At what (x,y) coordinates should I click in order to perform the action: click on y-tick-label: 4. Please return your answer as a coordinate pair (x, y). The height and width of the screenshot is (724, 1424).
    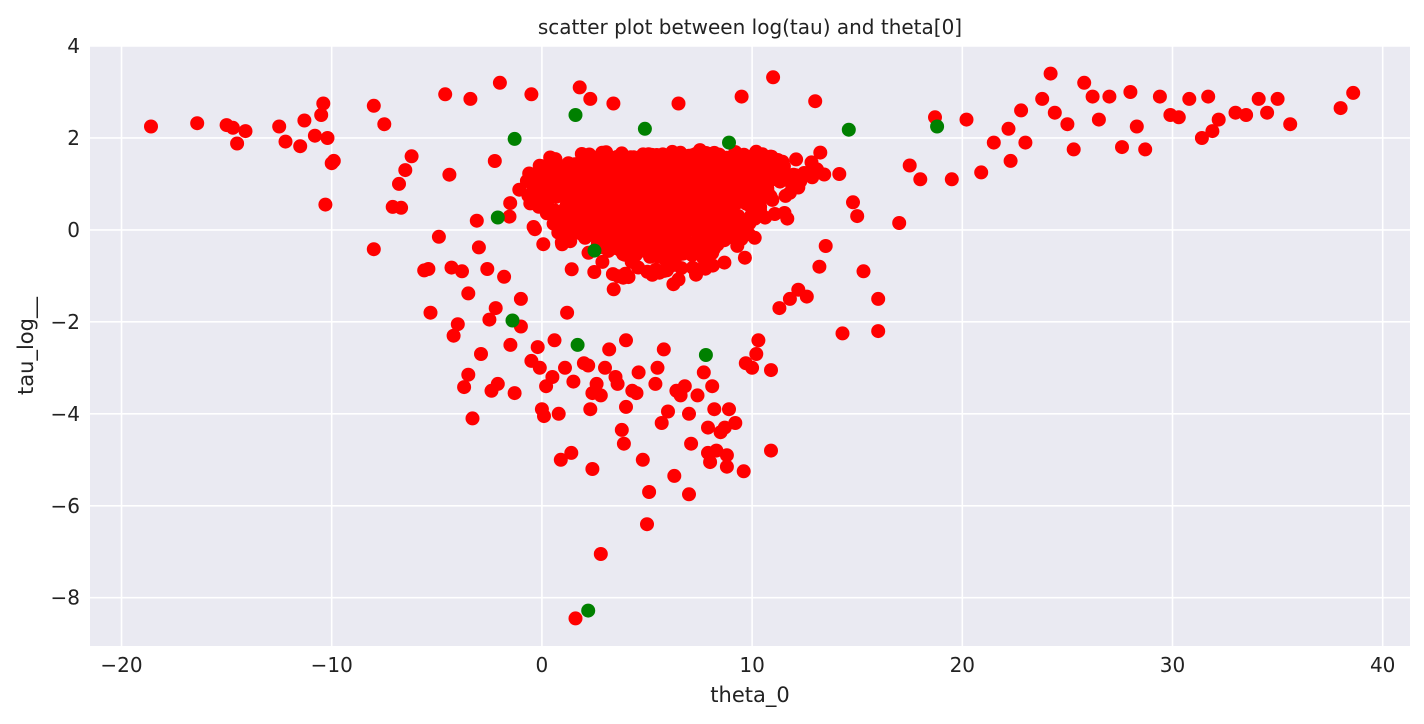
    Looking at the image, I should click on (73, 46).